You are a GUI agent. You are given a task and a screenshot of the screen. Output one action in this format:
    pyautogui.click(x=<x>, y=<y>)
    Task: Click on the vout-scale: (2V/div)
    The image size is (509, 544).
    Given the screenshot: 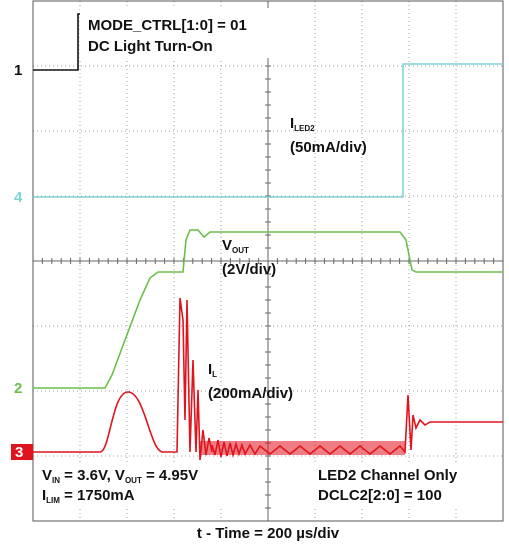 What is the action you would take?
    pyautogui.click(x=249, y=269)
    